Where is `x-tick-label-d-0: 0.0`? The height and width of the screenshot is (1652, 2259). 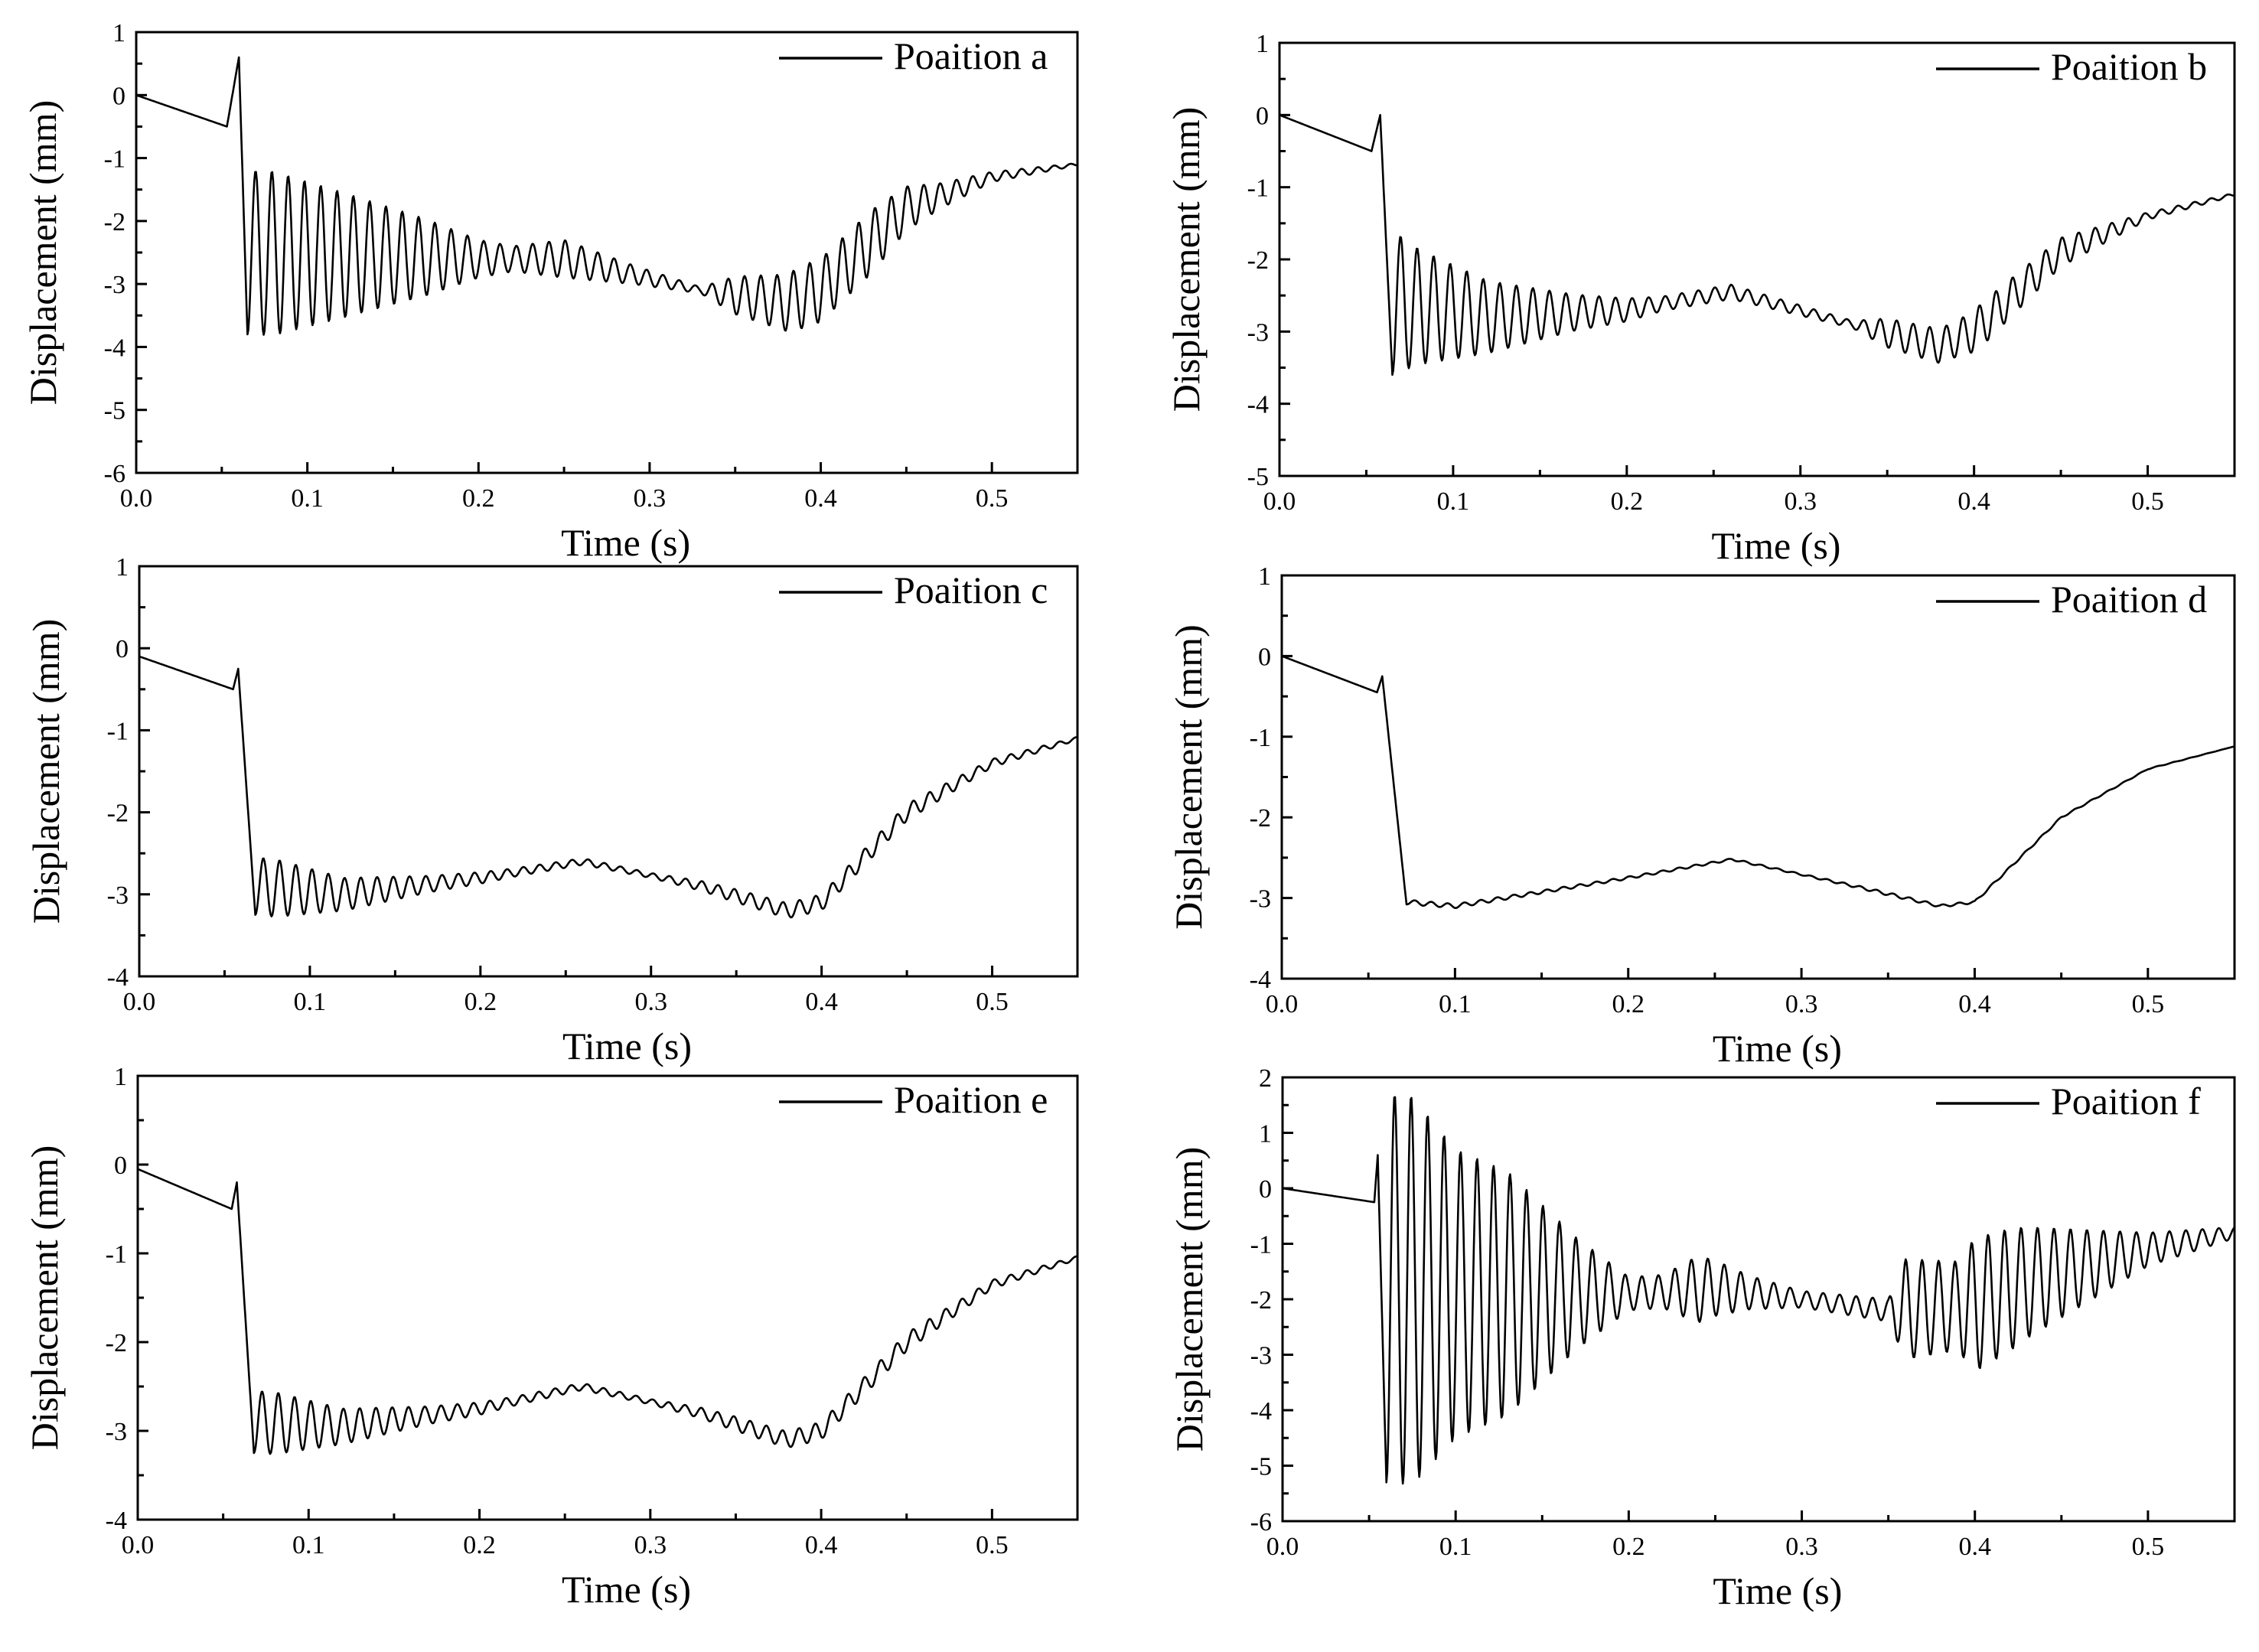 x-tick-label-d-0: 0.0 is located at coordinates (1282, 1004).